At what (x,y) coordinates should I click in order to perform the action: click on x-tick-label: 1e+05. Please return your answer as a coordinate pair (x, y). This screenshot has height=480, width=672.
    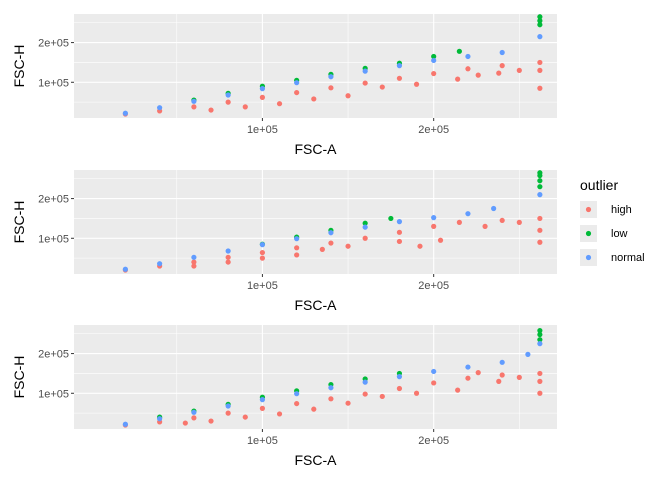
    Looking at the image, I should click on (262, 130).